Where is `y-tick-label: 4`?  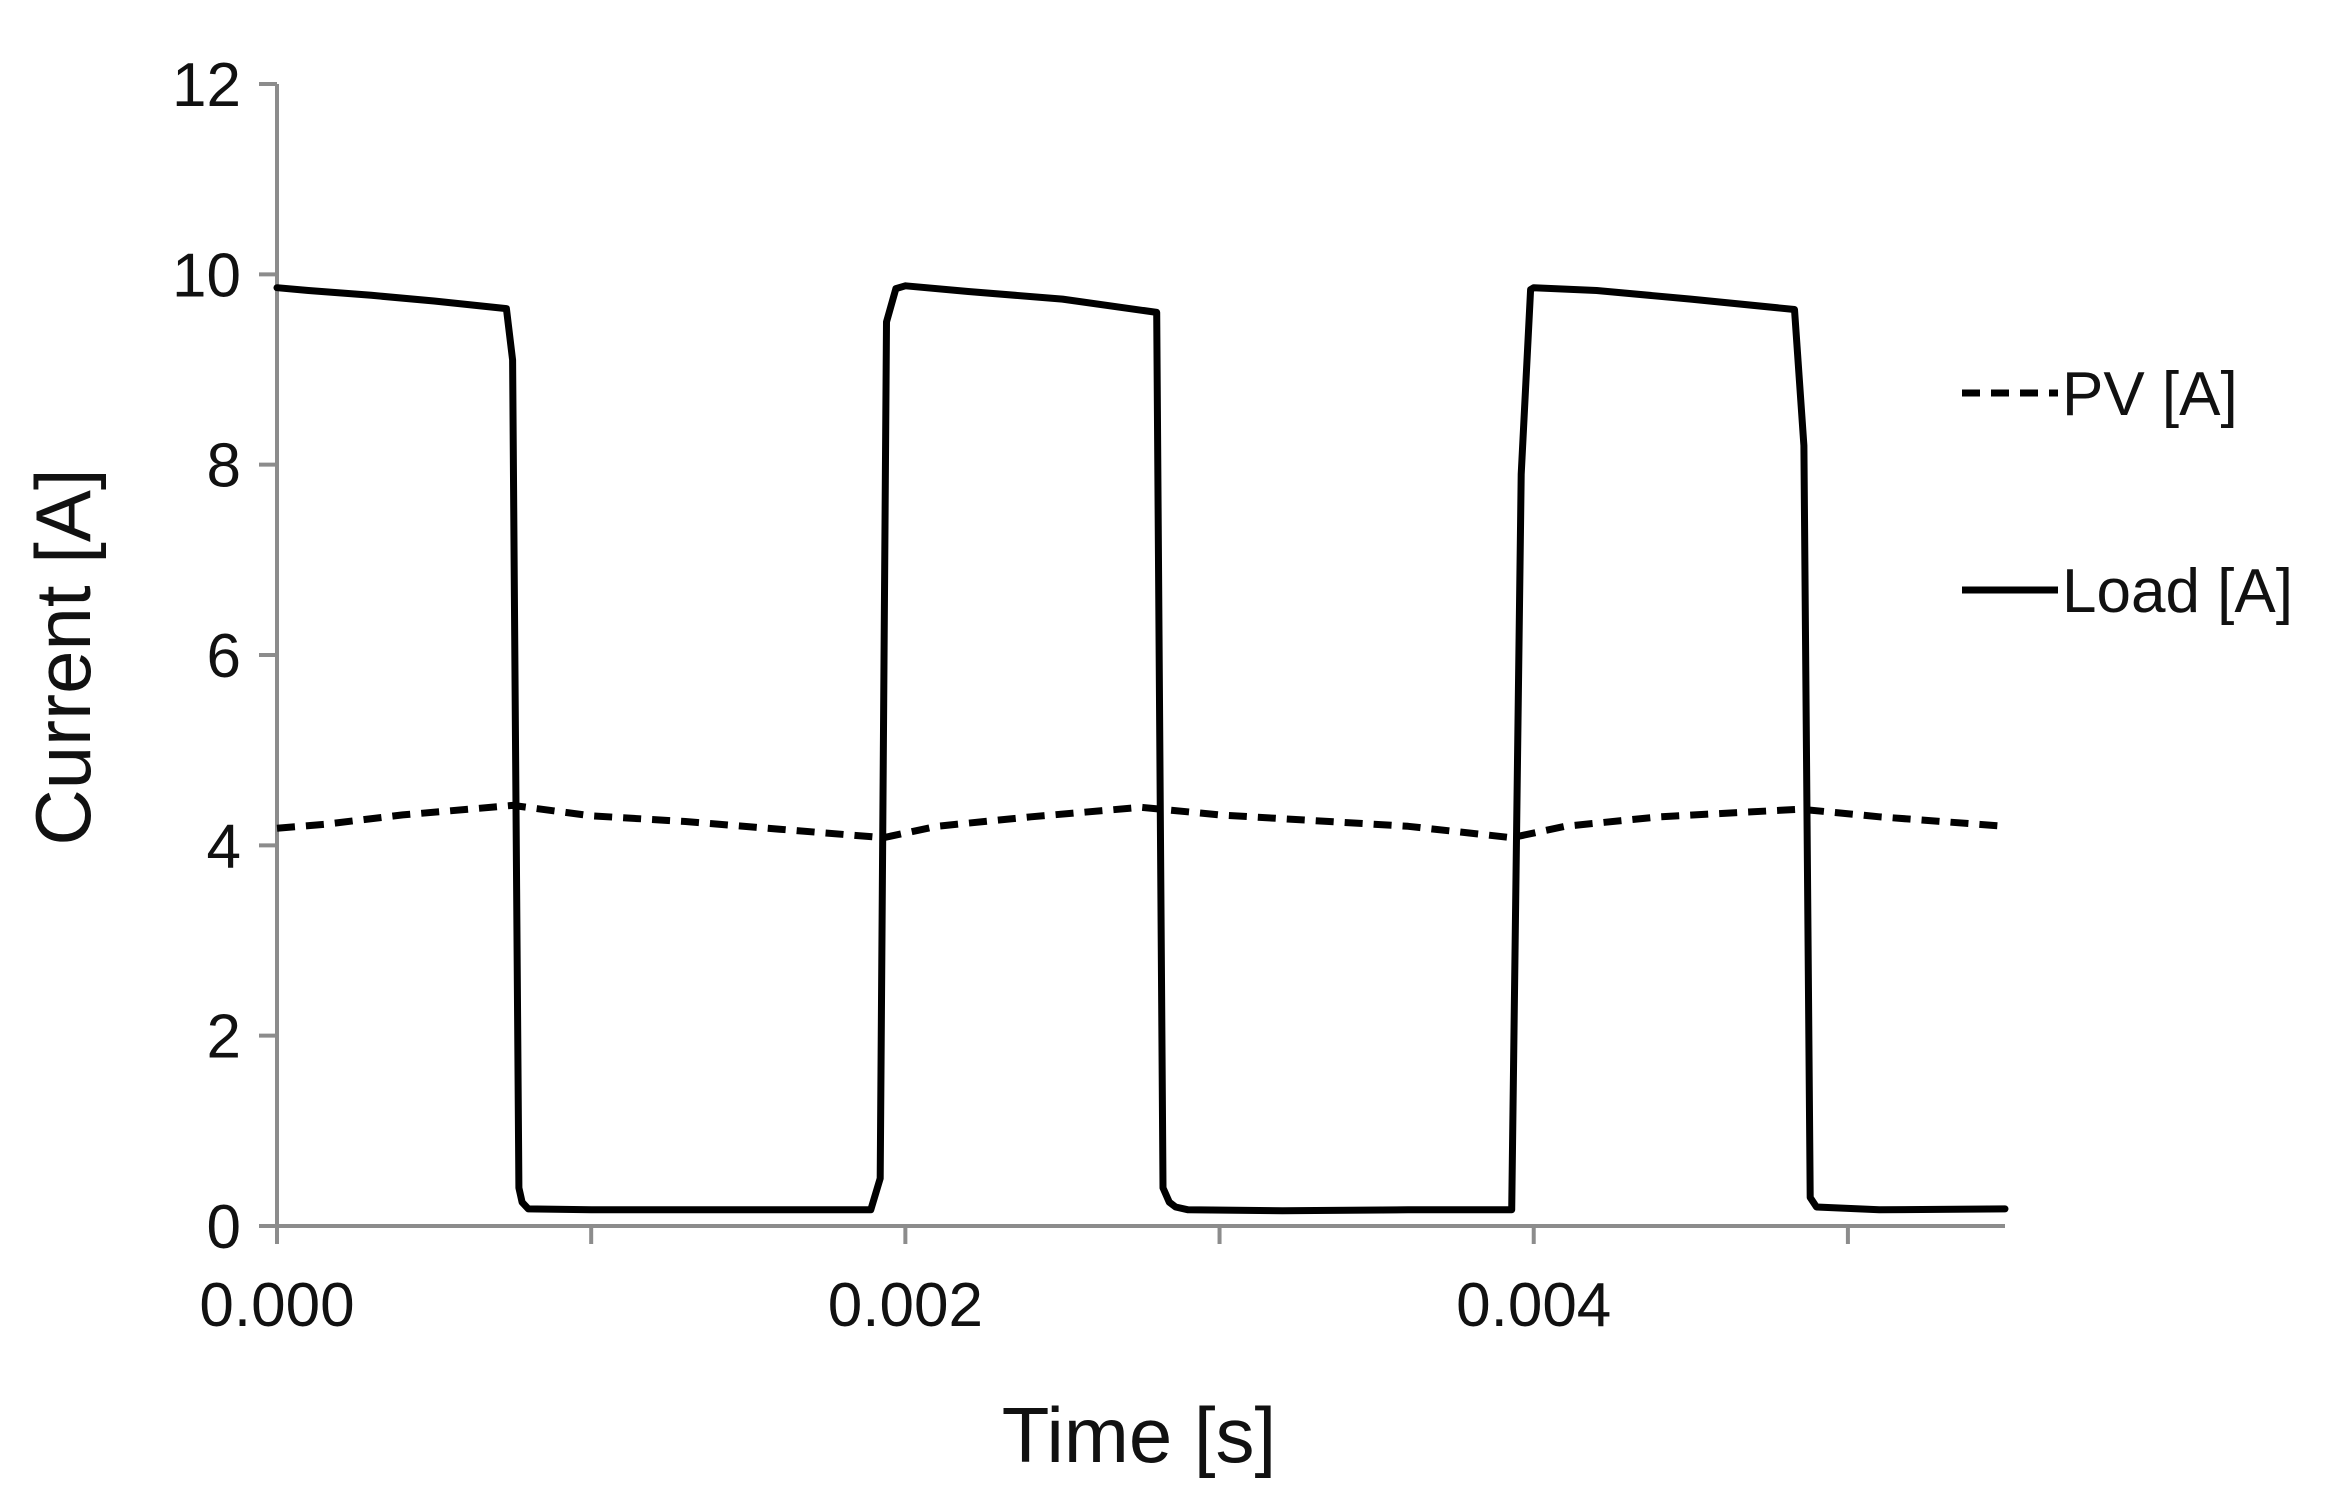
y-tick-label: 4 is located at coordinates (224, 846).